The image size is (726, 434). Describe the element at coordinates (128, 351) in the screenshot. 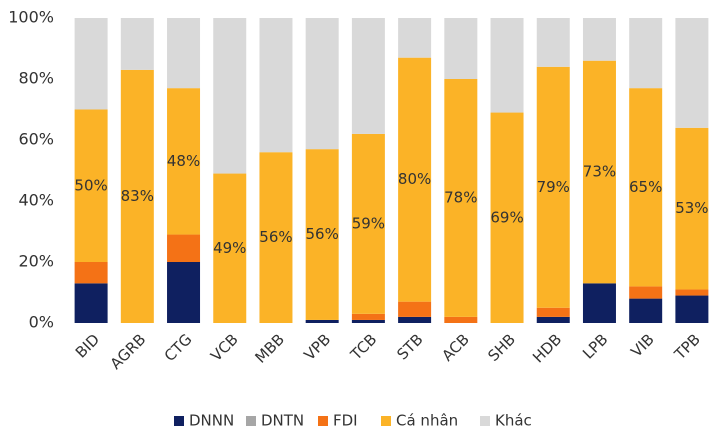

I see `x-tick-label: AGRB` at that location.